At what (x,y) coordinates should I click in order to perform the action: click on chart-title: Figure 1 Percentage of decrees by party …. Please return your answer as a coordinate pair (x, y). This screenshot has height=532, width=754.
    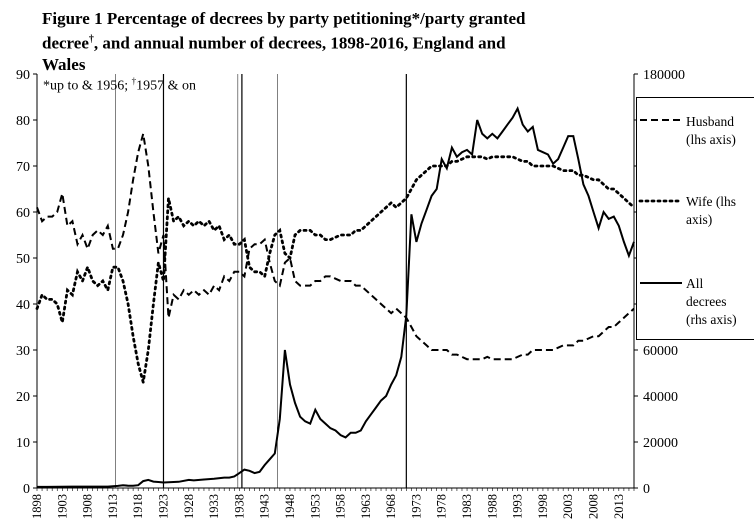
    Looking at the image, I should click on (342, 41).